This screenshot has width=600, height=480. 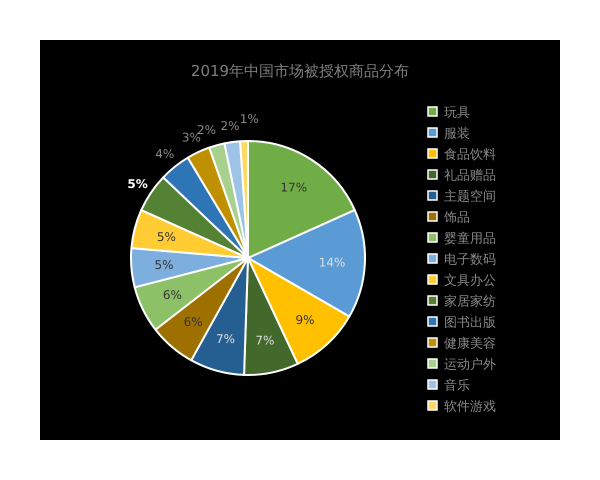 I want to click on legend-label: 运动户外, so click(x=470, y=365).